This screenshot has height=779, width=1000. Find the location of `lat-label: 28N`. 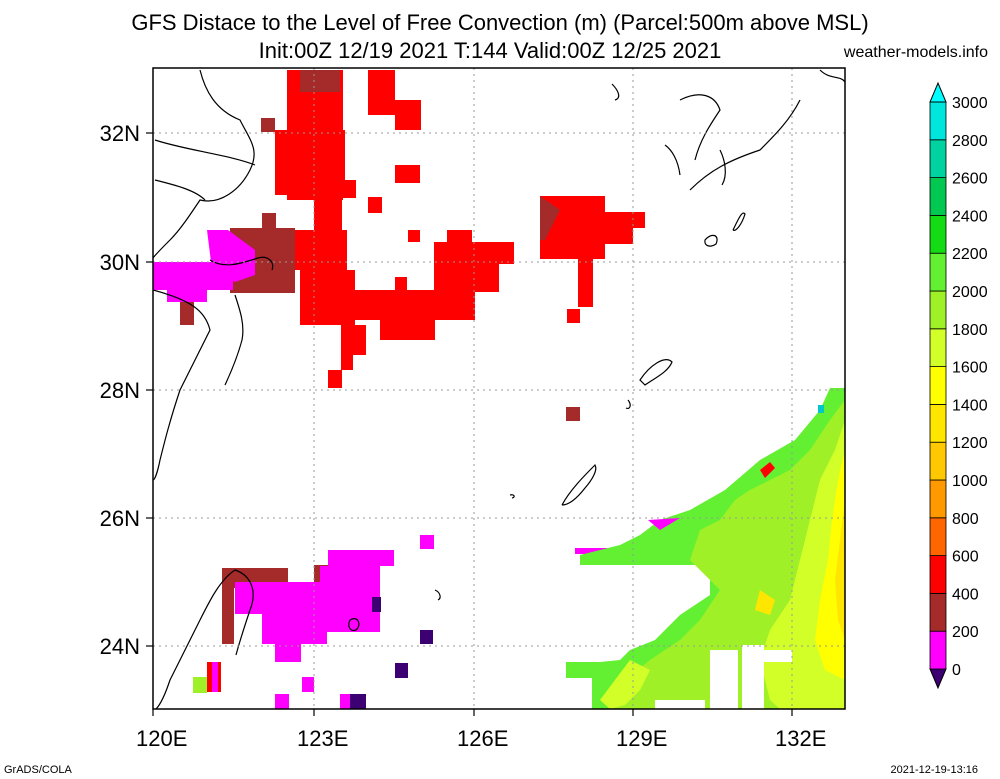

lat-label: 28N is located at coordinates (120, 390).